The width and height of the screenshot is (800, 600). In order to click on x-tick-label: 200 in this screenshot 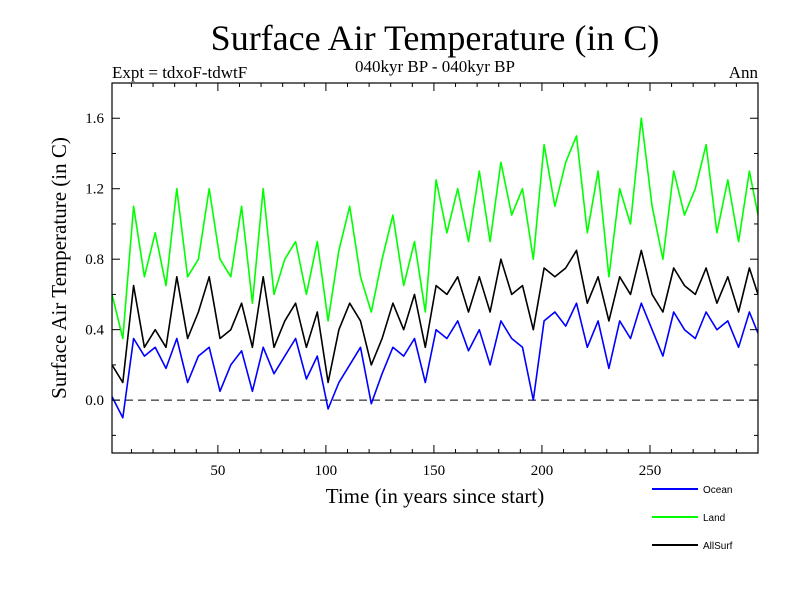, I will do `click(542, 471)`.